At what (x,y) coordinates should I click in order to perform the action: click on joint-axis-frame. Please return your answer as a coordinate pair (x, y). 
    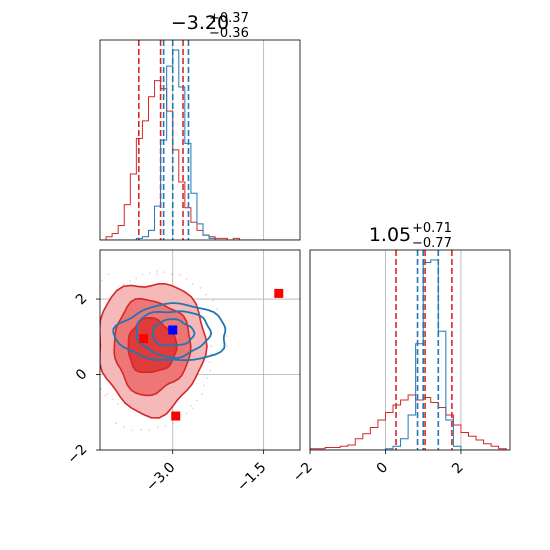
    Looking at the image, I should click on (200, 350).